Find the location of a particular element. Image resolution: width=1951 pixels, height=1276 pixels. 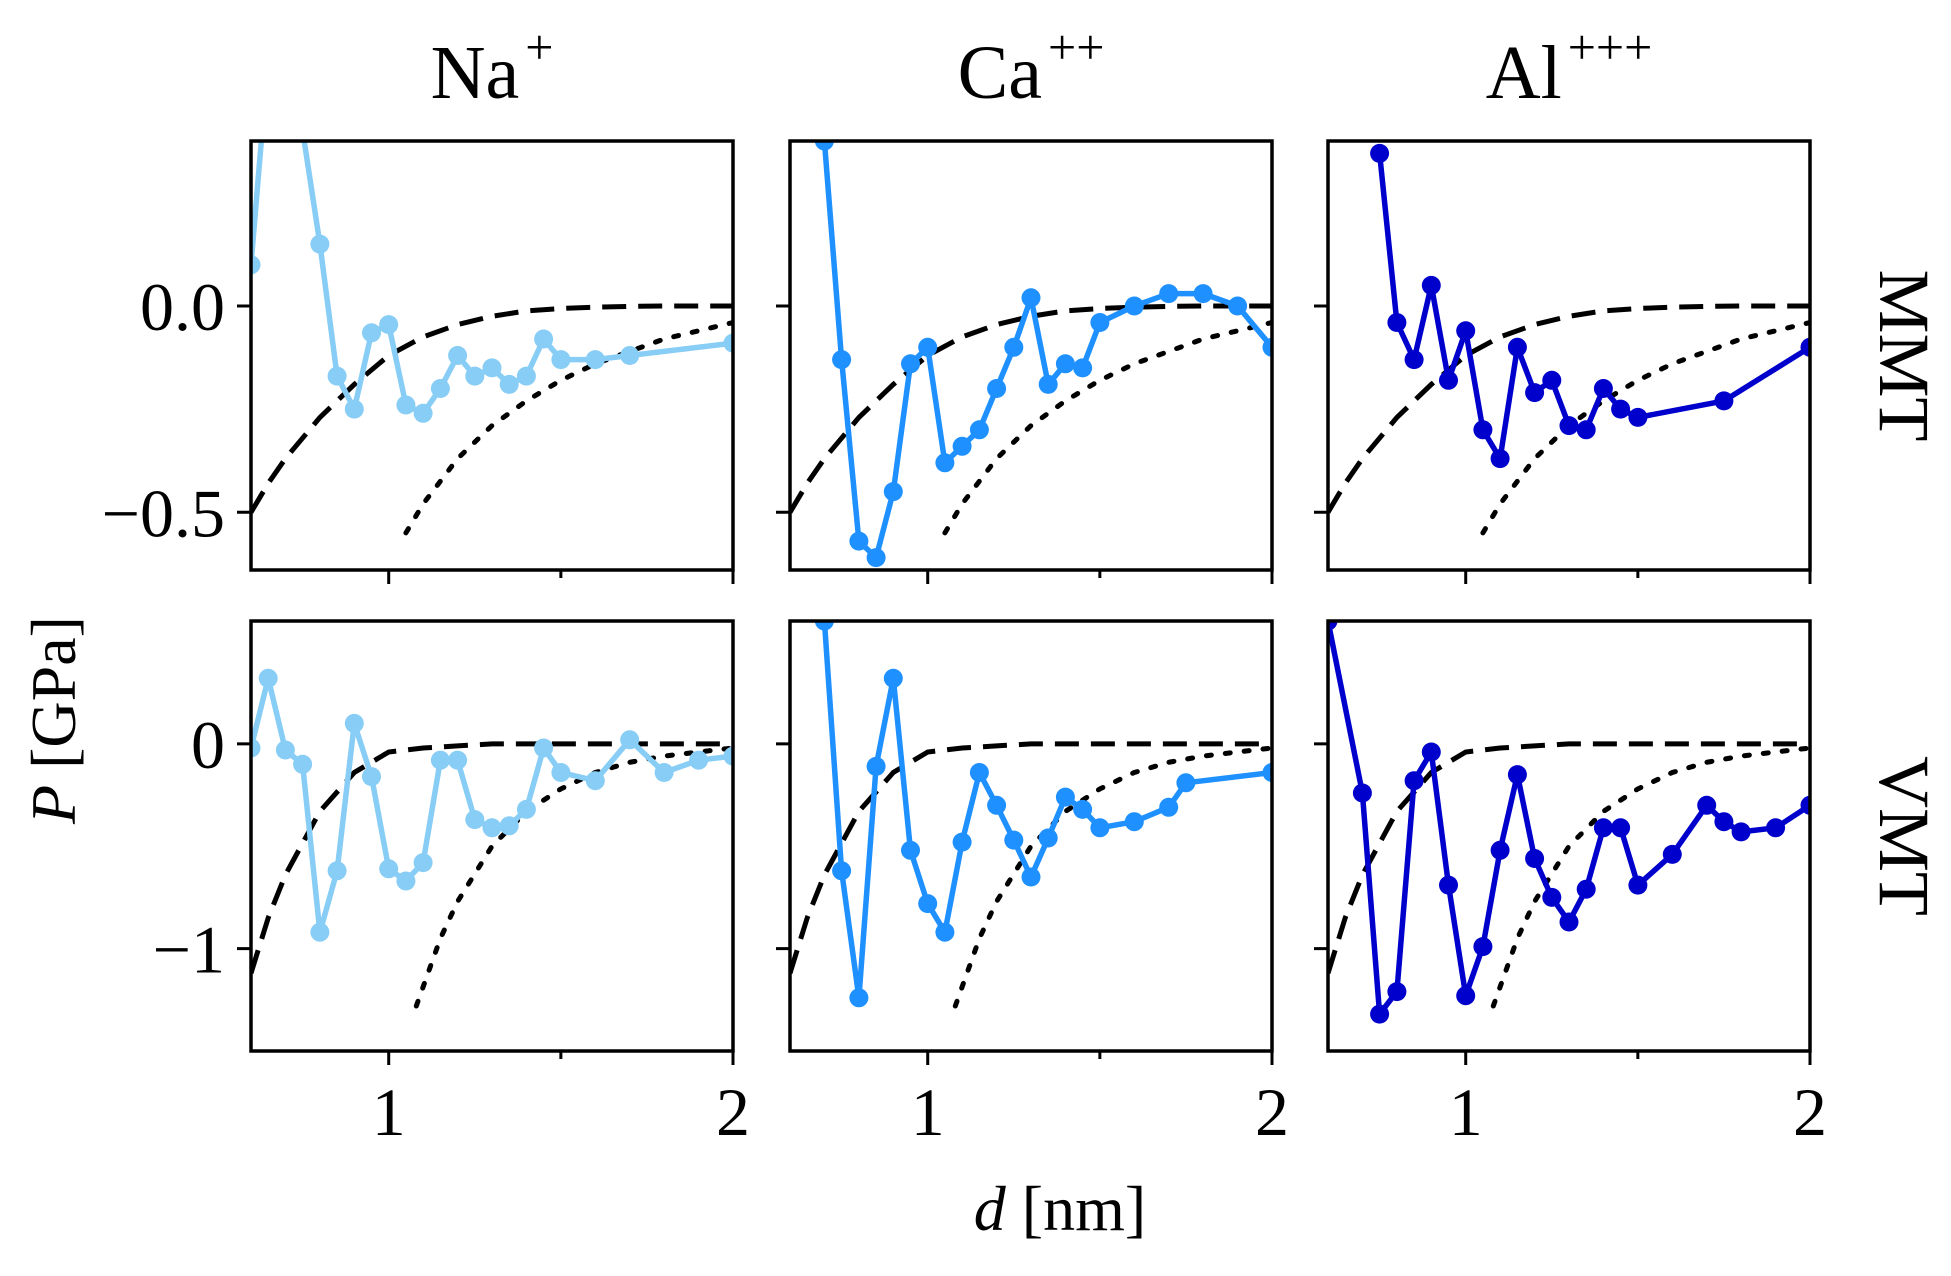

title-ca: Ca ++ is located at coordinates (1031, 67).